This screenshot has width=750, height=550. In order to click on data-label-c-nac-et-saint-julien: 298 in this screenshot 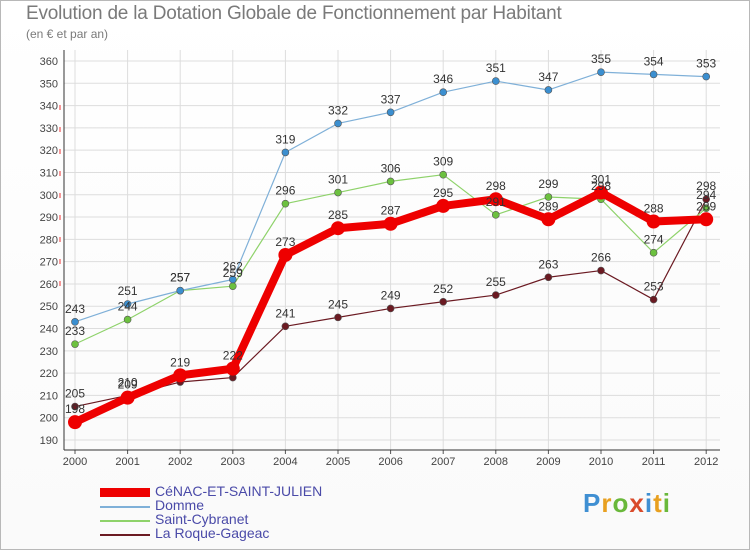, I will do `click(496, 186)`.